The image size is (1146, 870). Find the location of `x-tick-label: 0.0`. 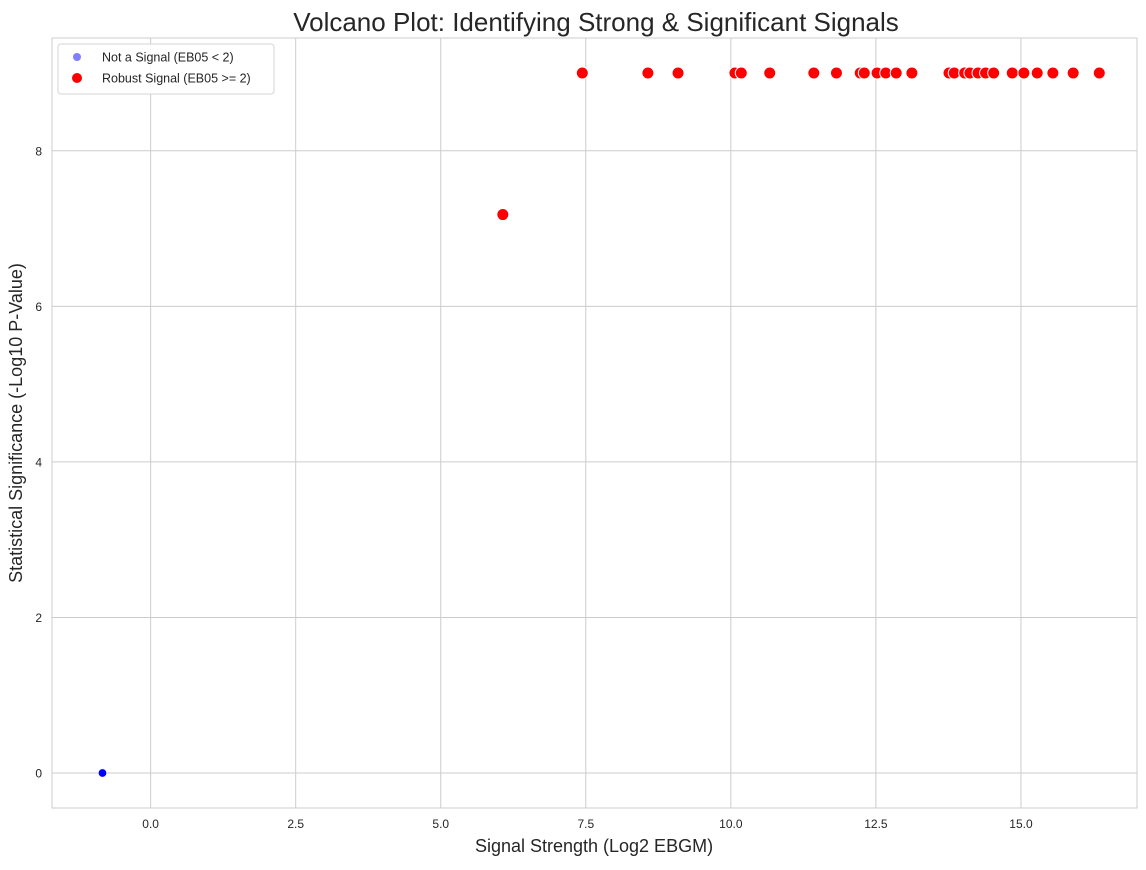

x-tick-label: 0.0 is located at coordinates (150, 824).